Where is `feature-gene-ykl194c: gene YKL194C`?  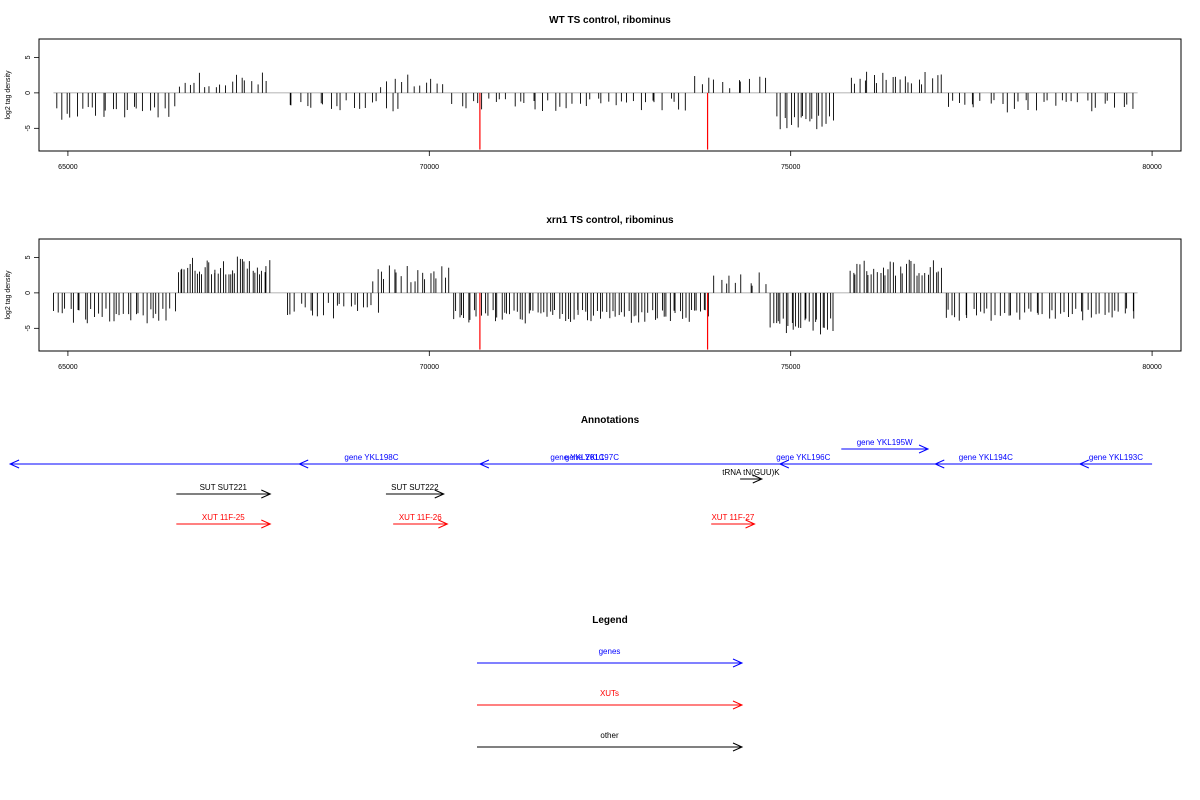 feature-gene-ykl194c: gene YKL194C is located at coordinates (985, 461).